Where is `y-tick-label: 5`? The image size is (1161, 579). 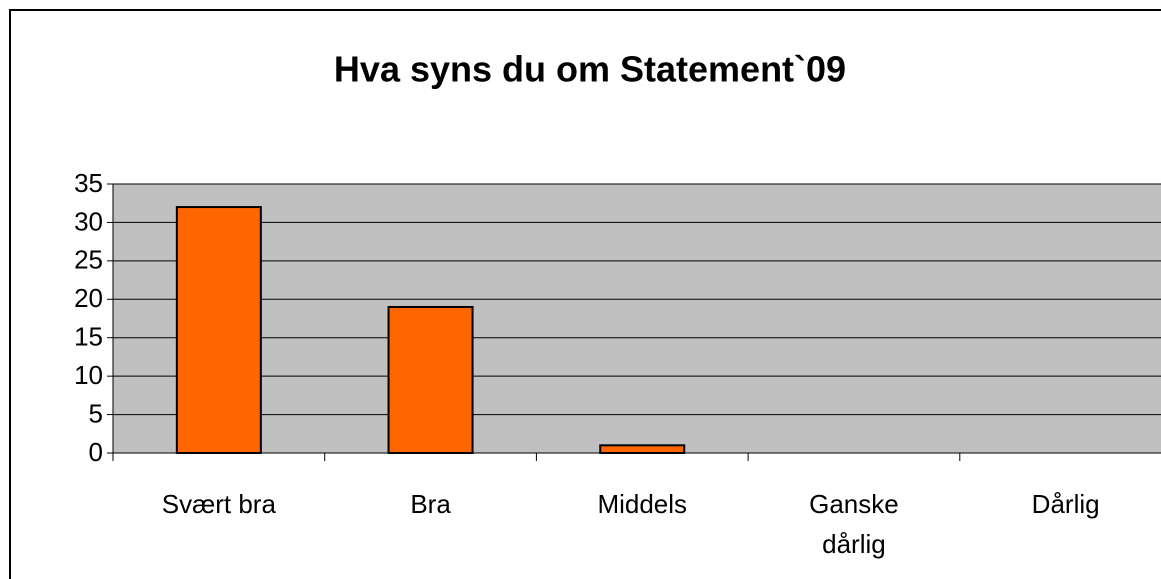 y-tick-label: 5 is located at coordinates (96, 413).